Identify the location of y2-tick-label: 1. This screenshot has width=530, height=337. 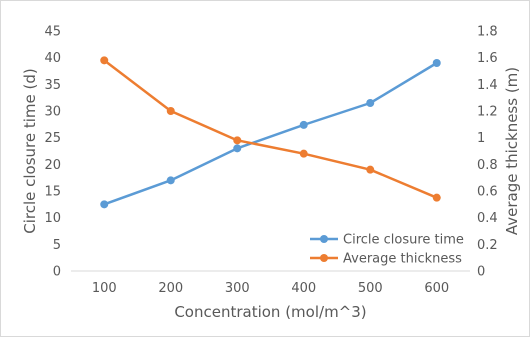
(481, 138).